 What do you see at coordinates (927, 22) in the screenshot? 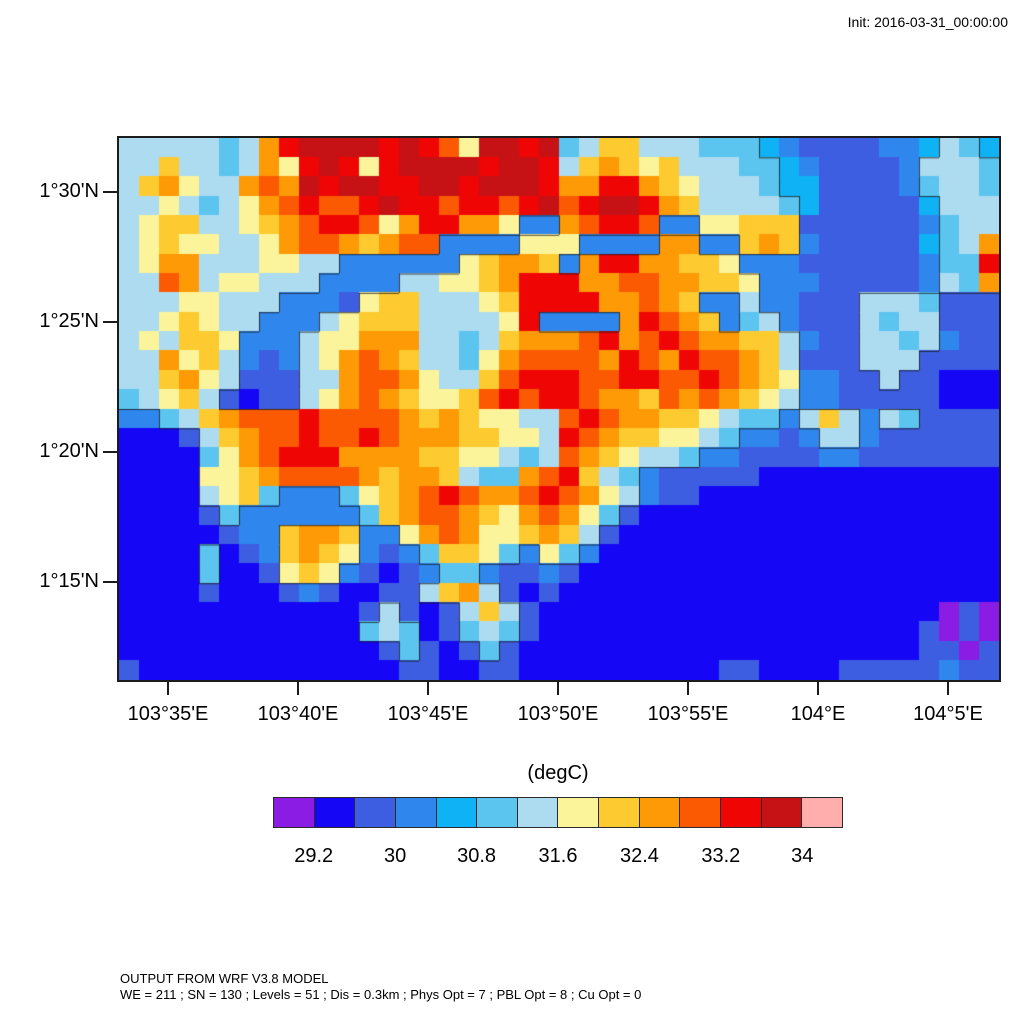
I see `init-timestamp: Init: 2016-03-31_00:00:00` at bounding box center [927, 22].